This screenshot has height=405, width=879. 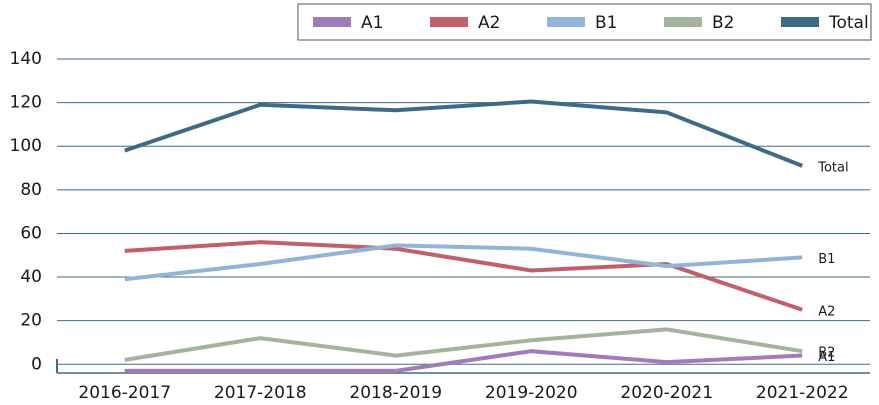 What do you see at coordinates (31, 321) in the screenshot?
I see `y-tick-label: 20` at bounding box center [31, 321].